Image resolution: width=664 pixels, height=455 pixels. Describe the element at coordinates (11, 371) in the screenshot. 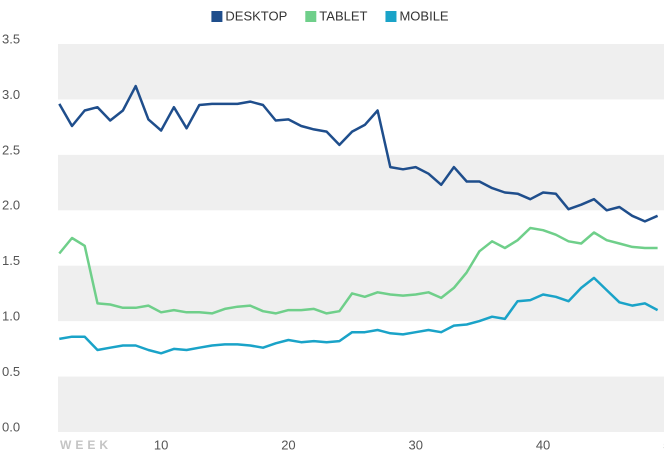

I see `y-tick-label: 0.5` at that location.